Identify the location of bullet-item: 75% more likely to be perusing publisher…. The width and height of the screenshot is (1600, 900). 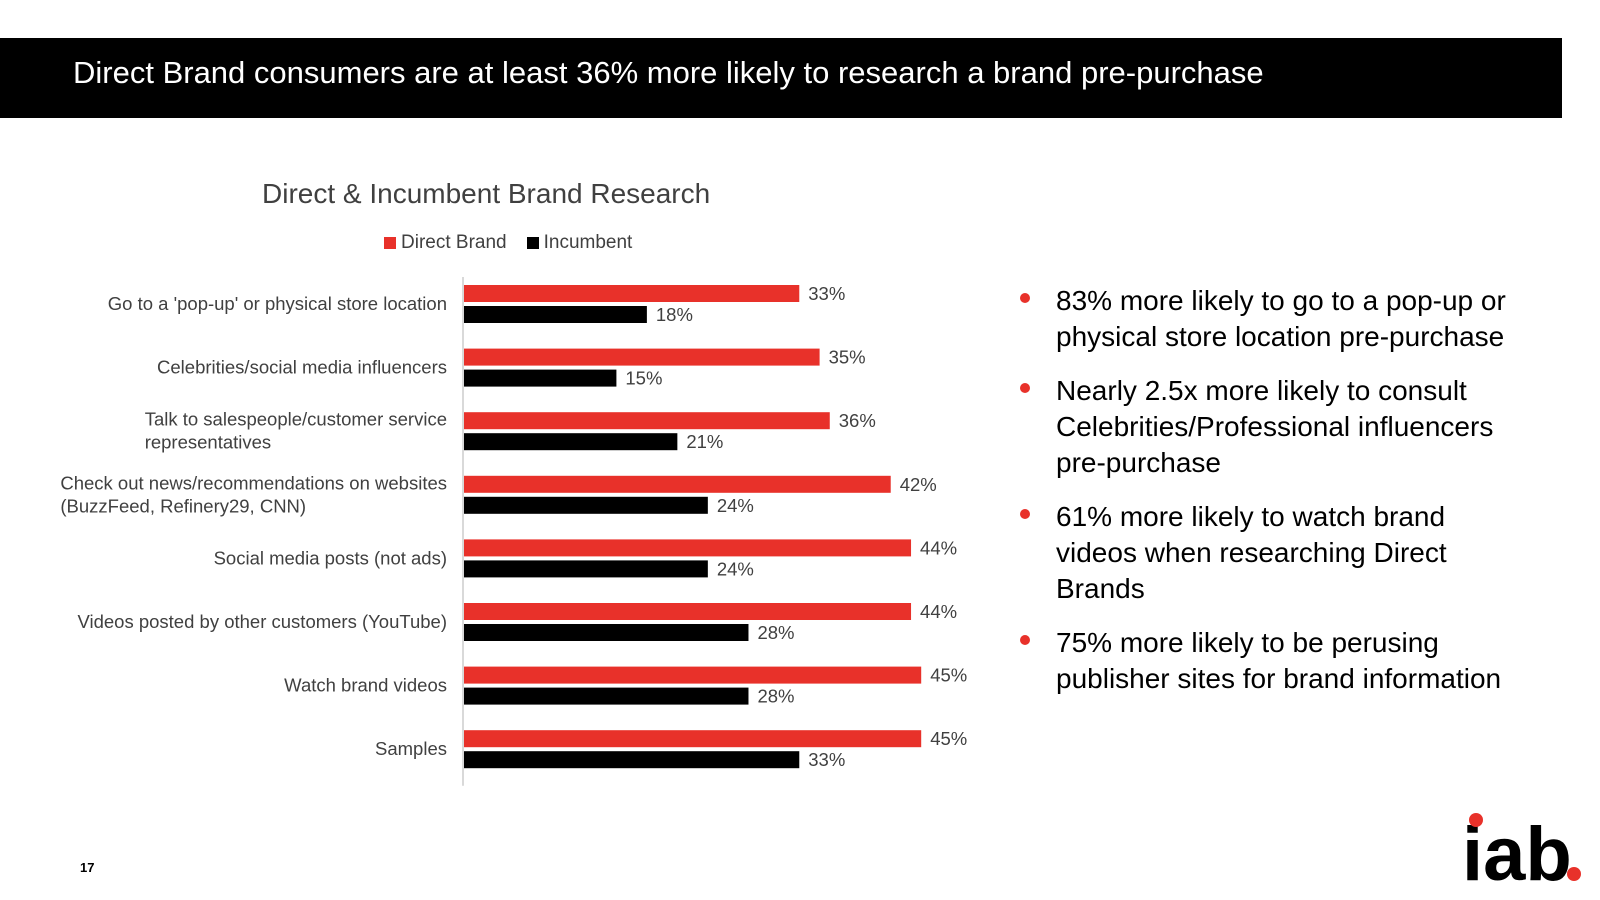
(1268, 661).